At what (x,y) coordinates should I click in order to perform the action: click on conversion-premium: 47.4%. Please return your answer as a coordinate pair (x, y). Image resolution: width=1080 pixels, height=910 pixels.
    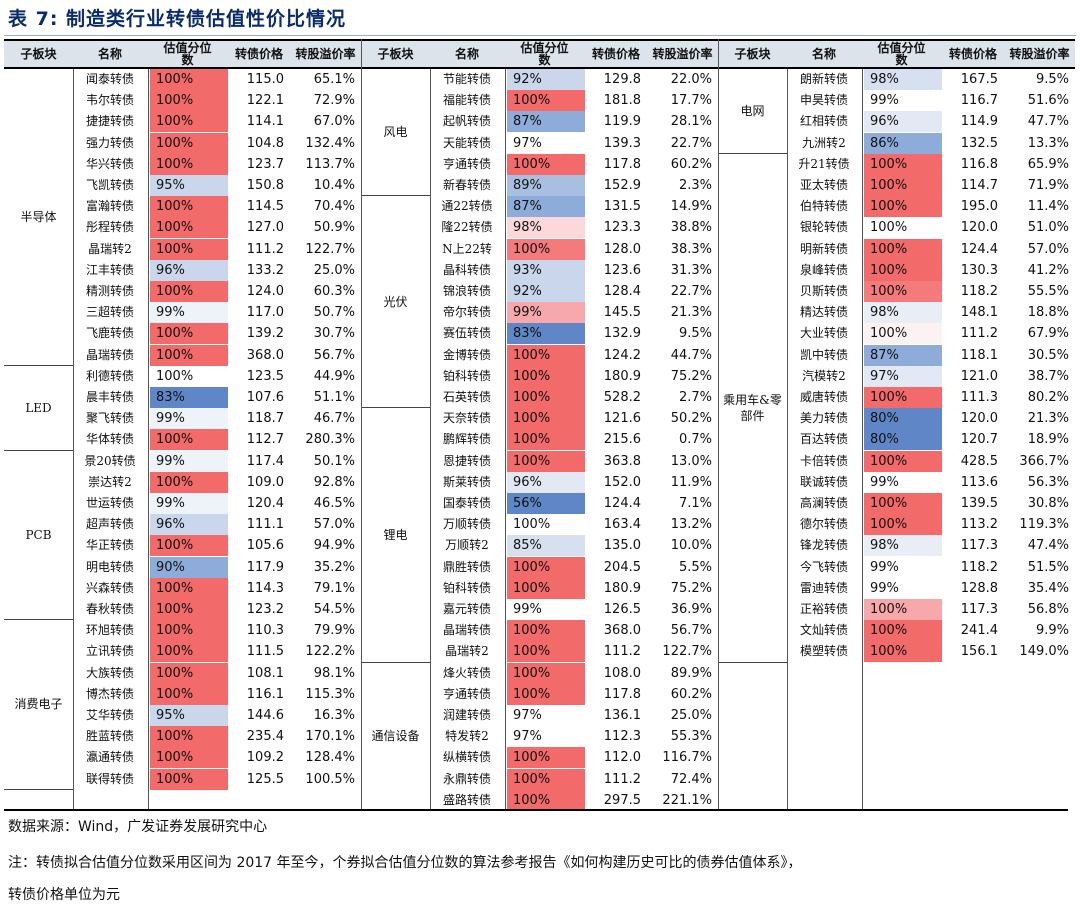
    Looking at the image, I should click on (1048, 546).